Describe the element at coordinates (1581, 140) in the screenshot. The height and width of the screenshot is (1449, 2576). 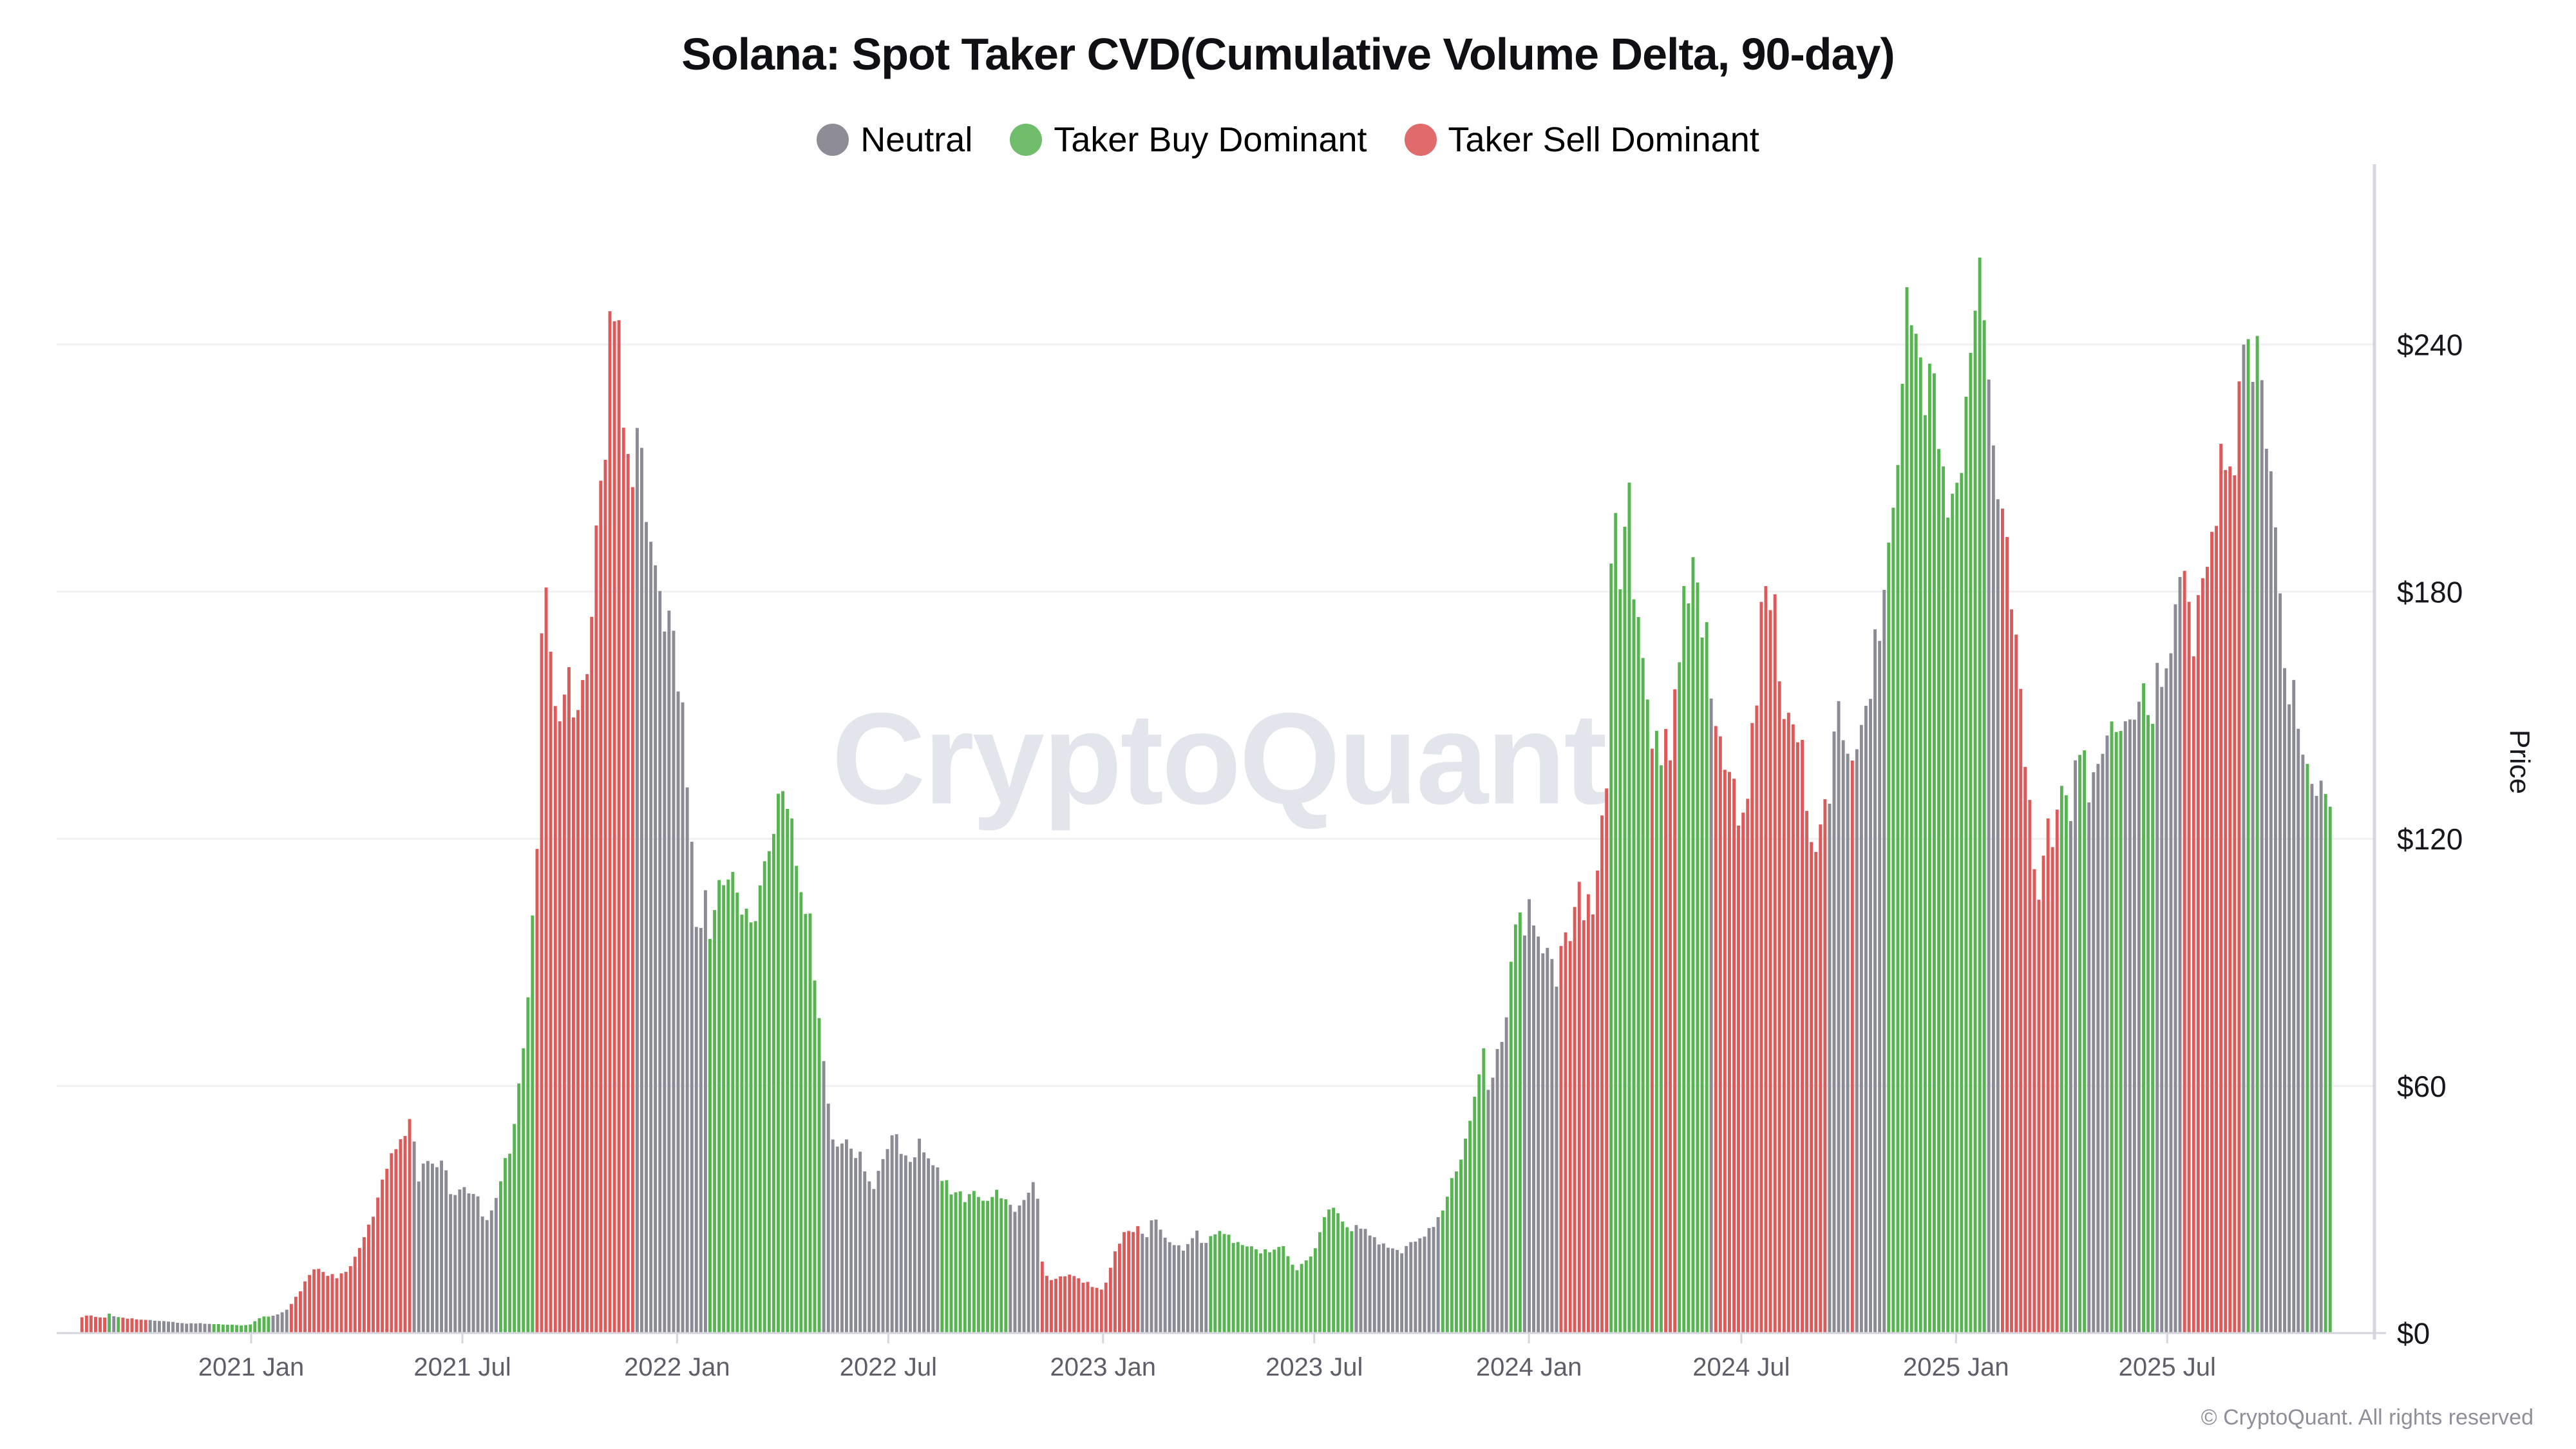
I see `legend-item-taker-sell: Taker Sell Dominant` at that location.